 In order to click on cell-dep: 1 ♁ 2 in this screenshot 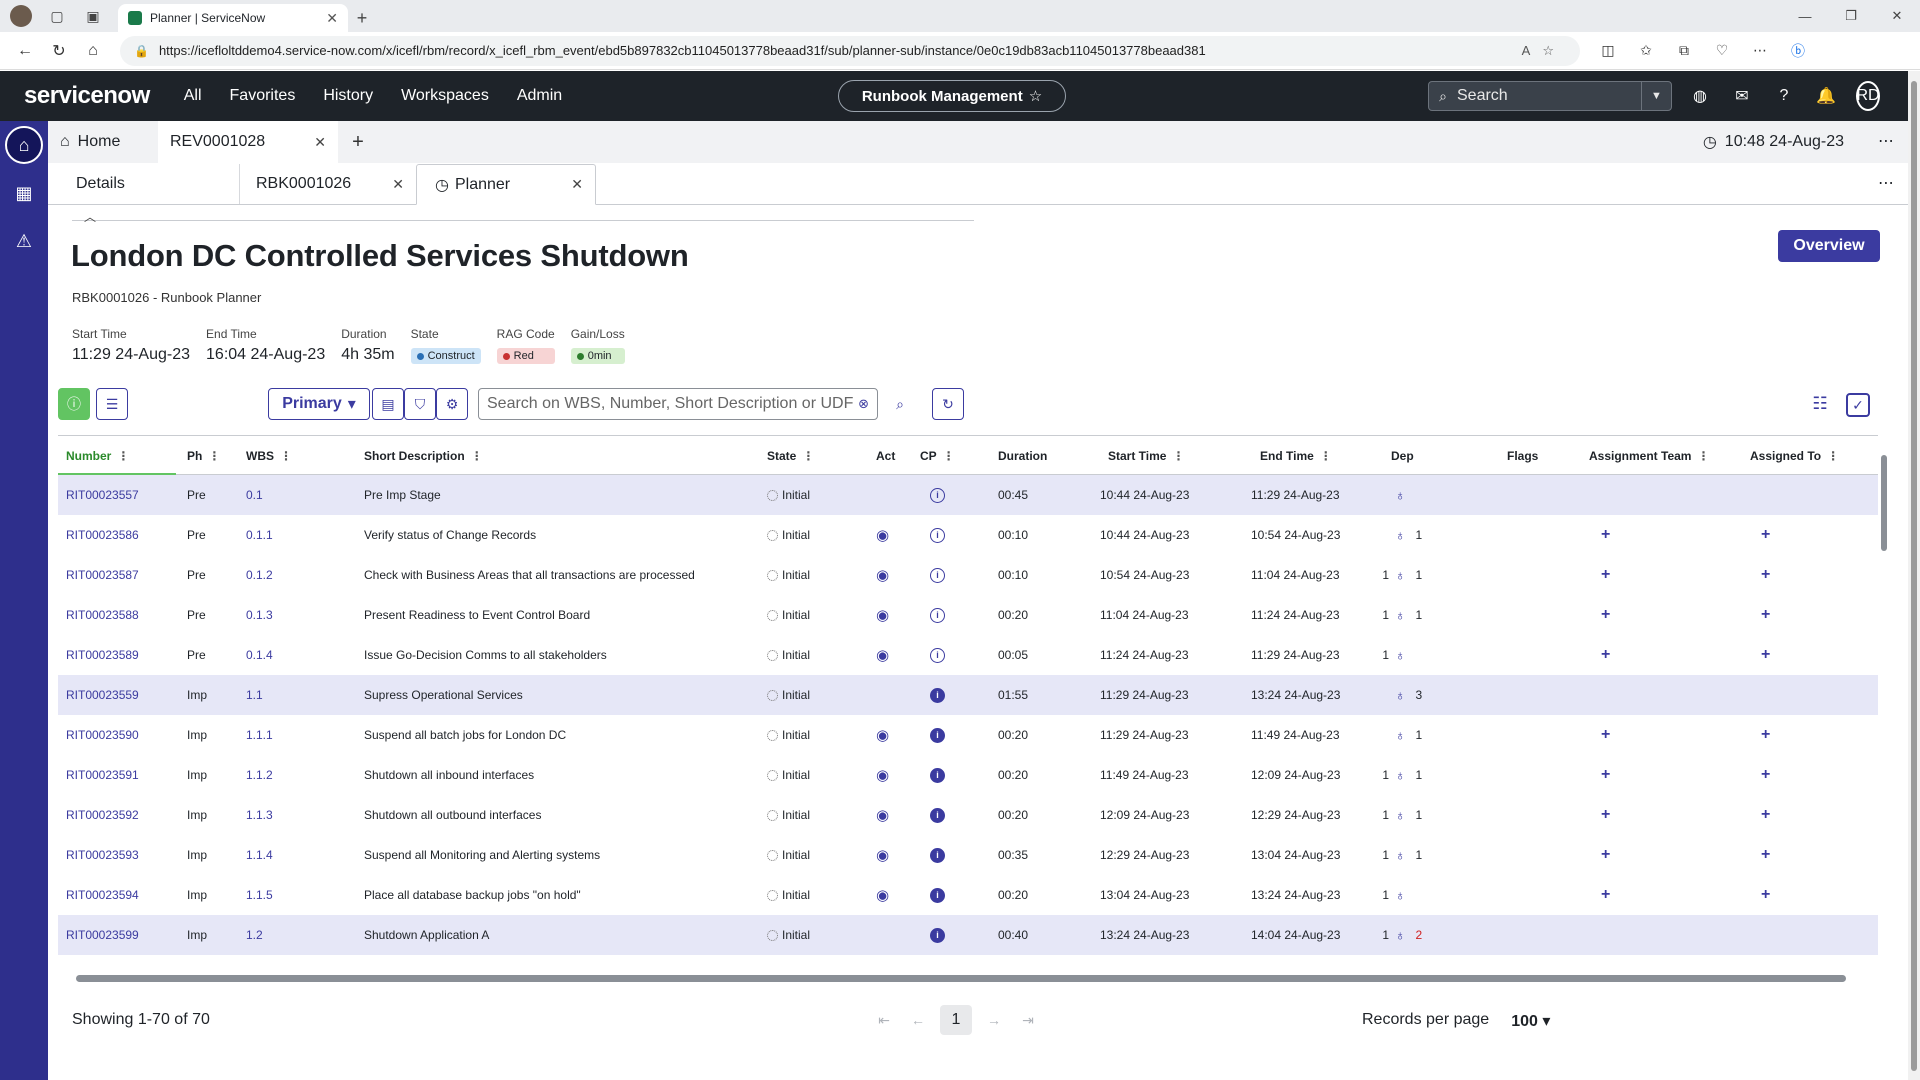, I will do `click(1401, 935)`.